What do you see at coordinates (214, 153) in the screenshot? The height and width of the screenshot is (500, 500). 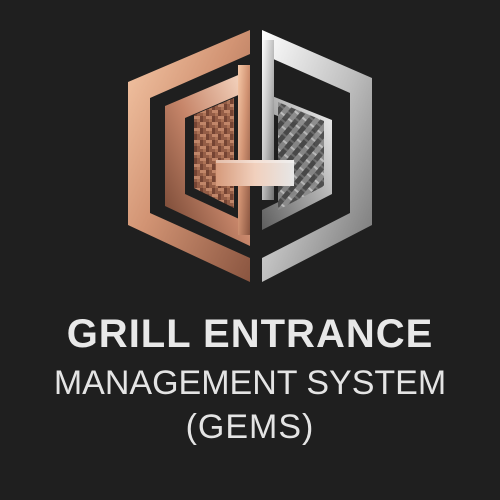 I see `copper-texture-panel` at bounding box center [214, 153].